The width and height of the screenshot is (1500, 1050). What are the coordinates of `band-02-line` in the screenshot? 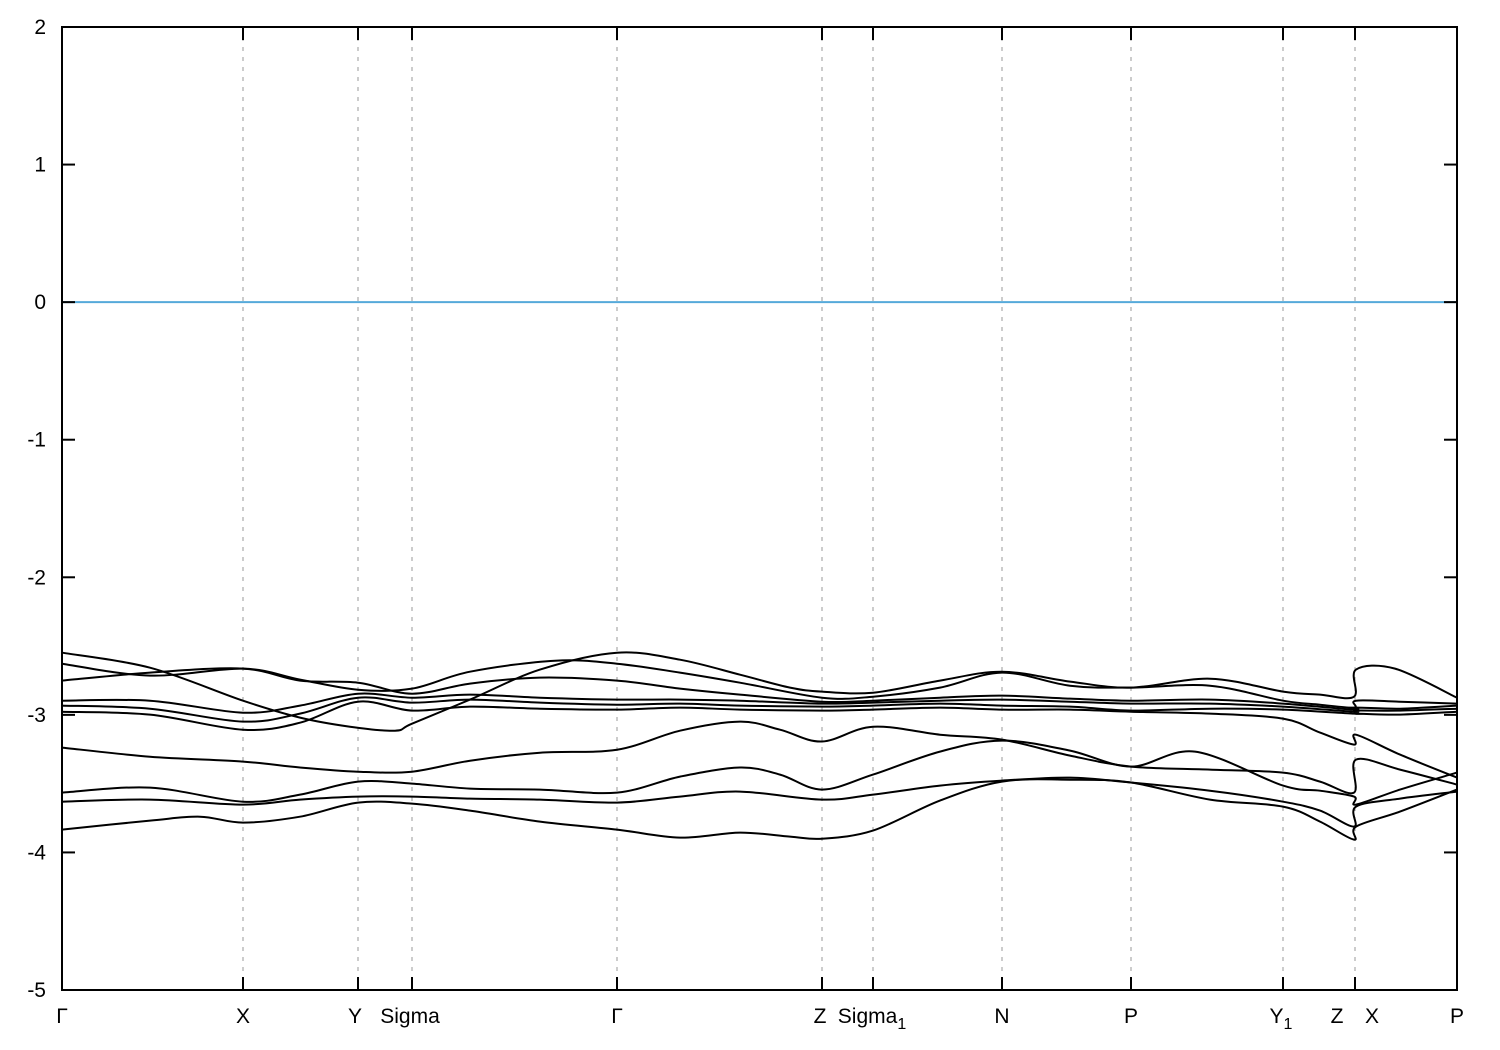 It's located at (759, 684).